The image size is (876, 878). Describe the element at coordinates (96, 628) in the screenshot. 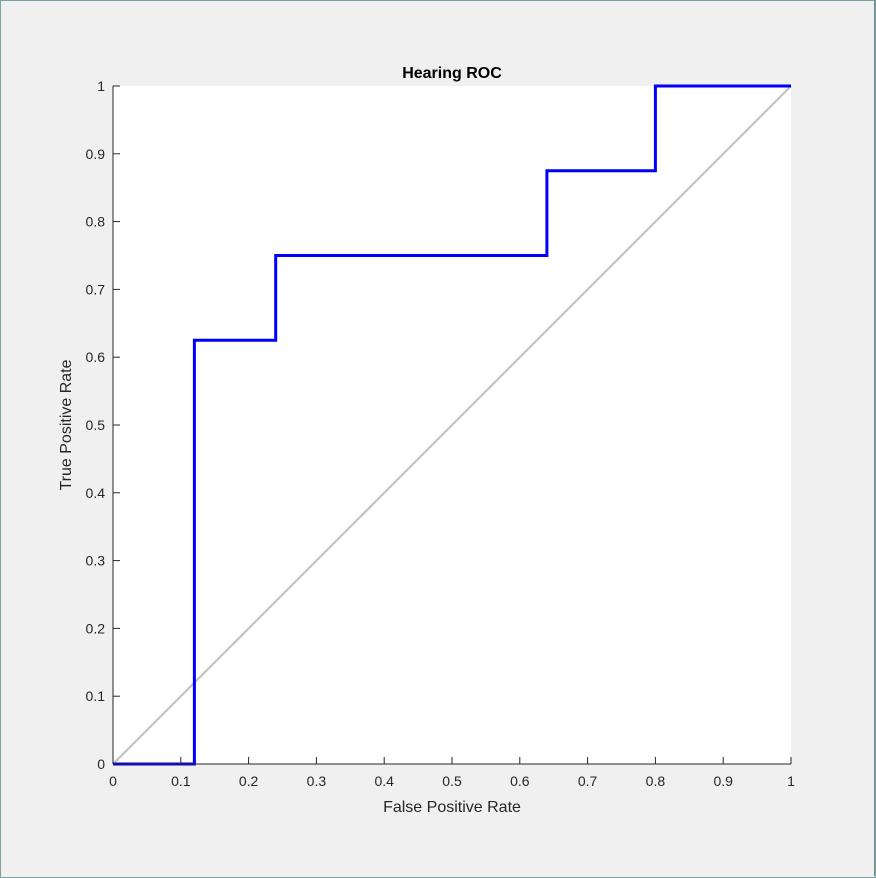

I see `y-tick-label: 0.2` at that location.